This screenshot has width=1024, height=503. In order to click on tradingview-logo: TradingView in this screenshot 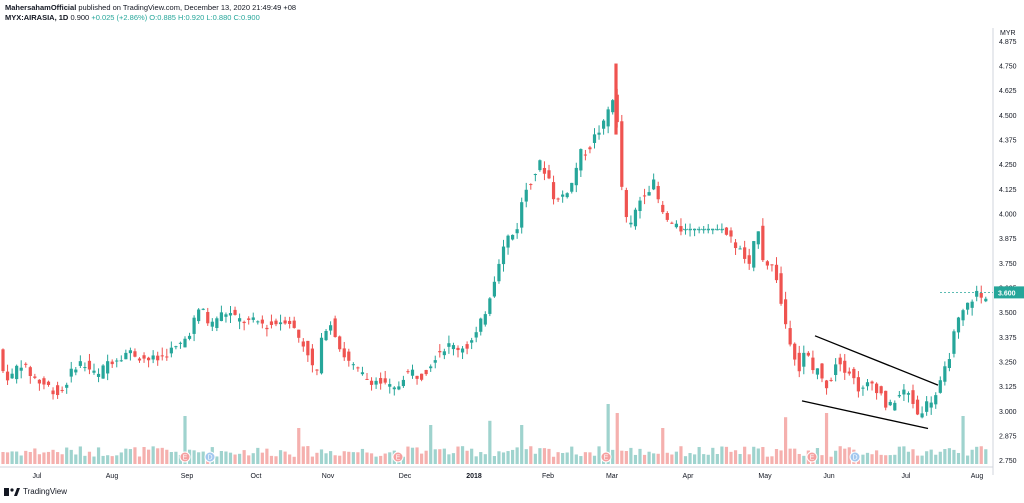, I will do `click(35, 491)`.